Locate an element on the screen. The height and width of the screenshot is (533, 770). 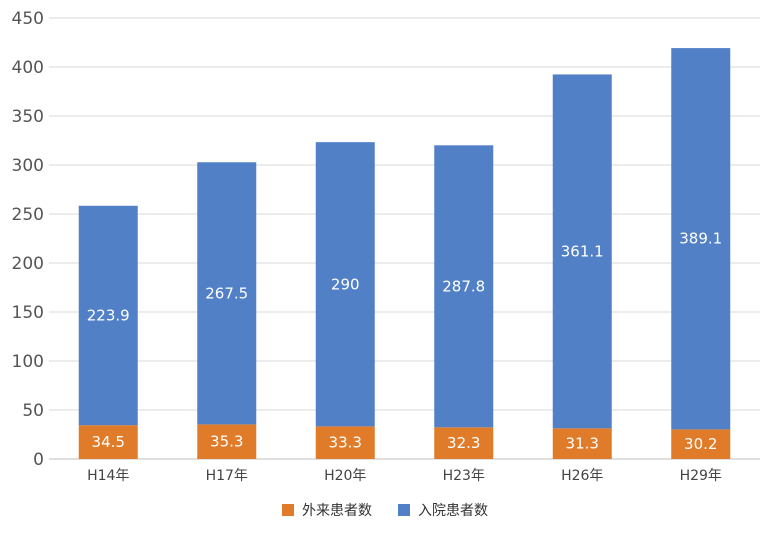
x-tick-label: H17年 is located at coordinates (227, 476).